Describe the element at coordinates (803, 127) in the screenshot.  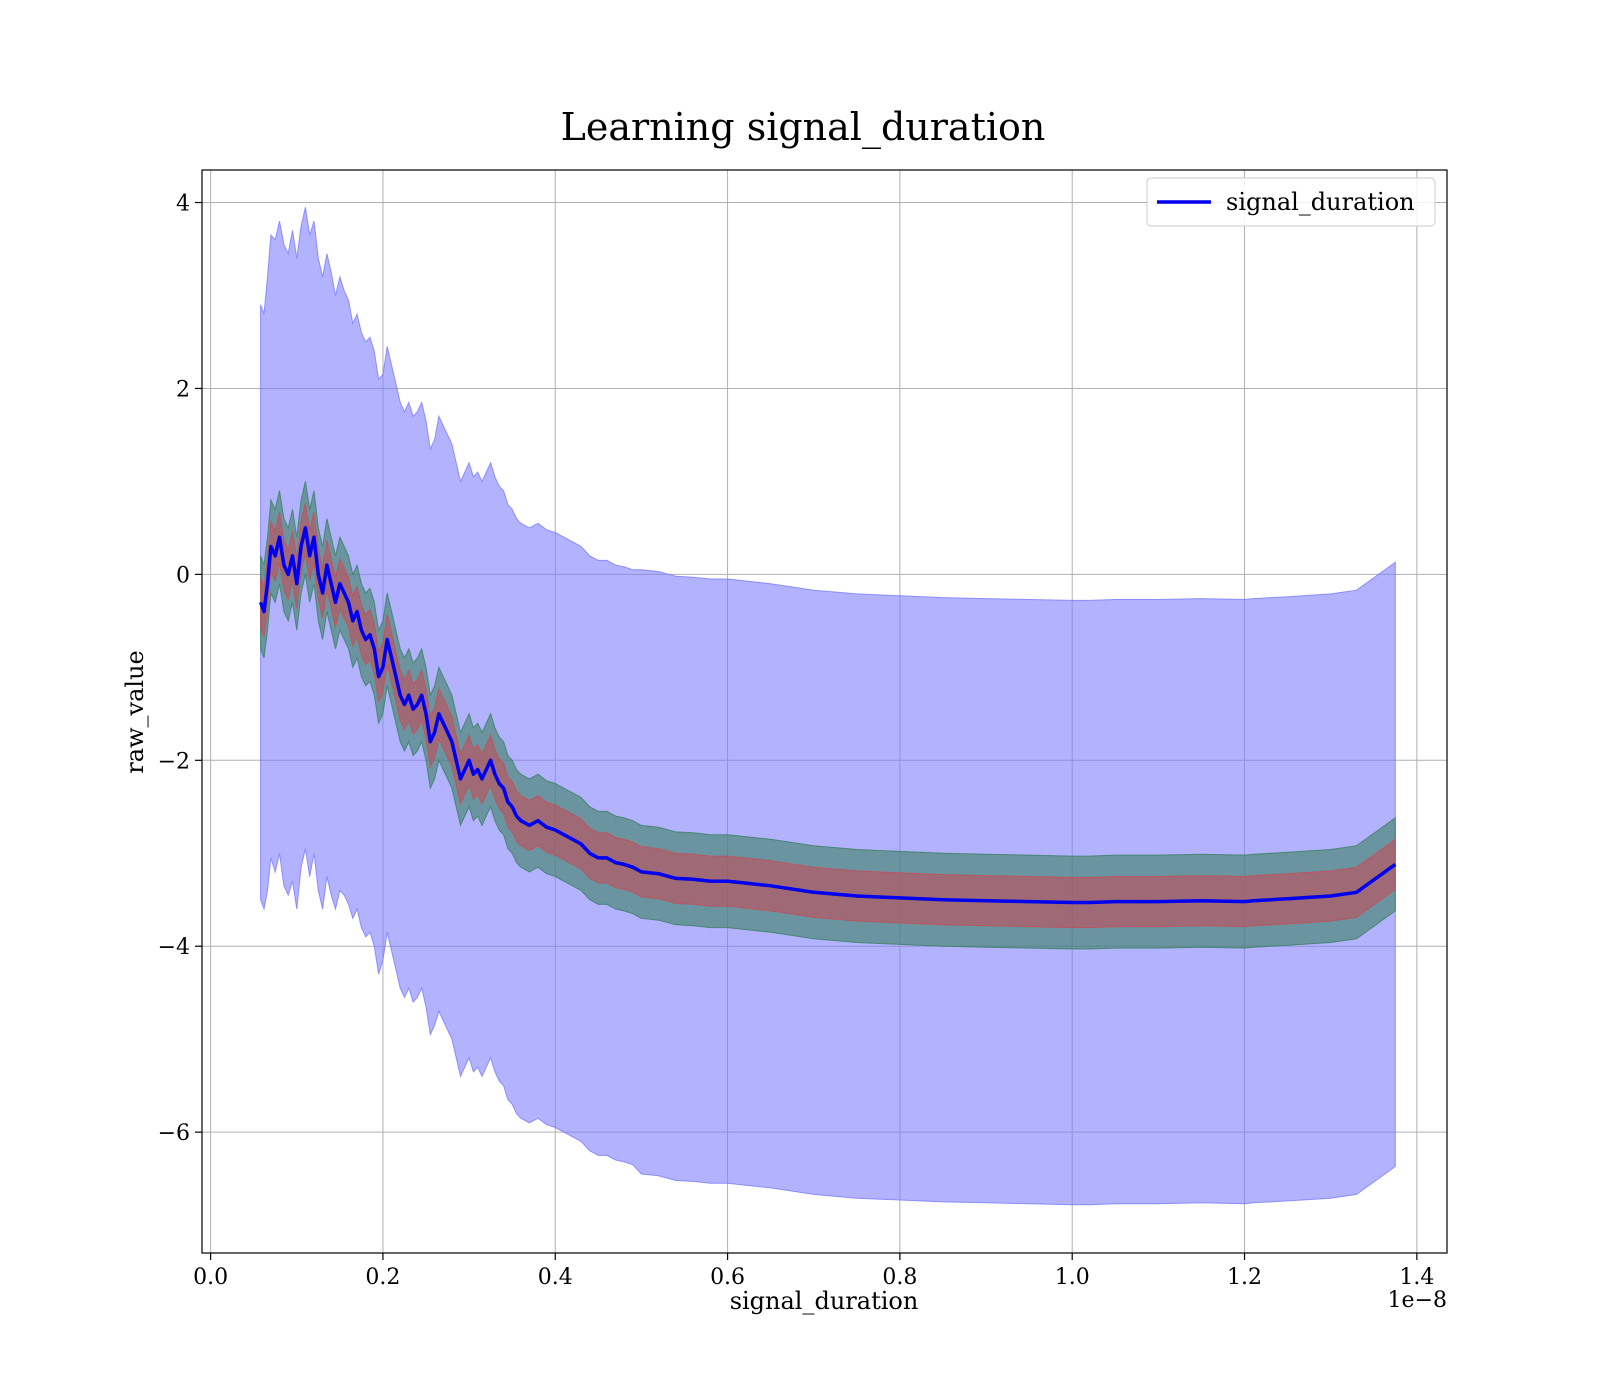
I see `chart-title: Learning signal_duration` at that location.